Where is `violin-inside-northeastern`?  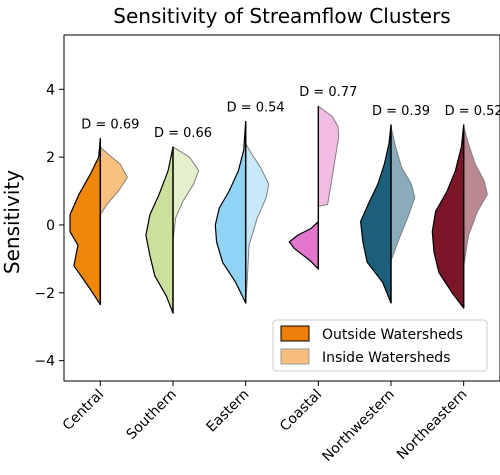
violin-inside-northeastern is located at coordinates (475, 196).